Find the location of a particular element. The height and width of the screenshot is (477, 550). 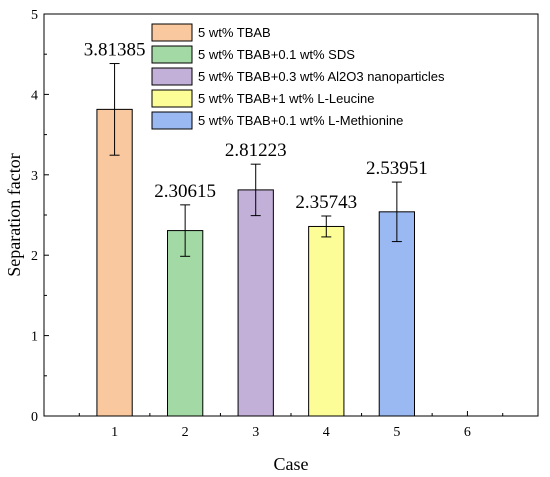

x-tick-label: 3 is located at coordinates (255, 432).